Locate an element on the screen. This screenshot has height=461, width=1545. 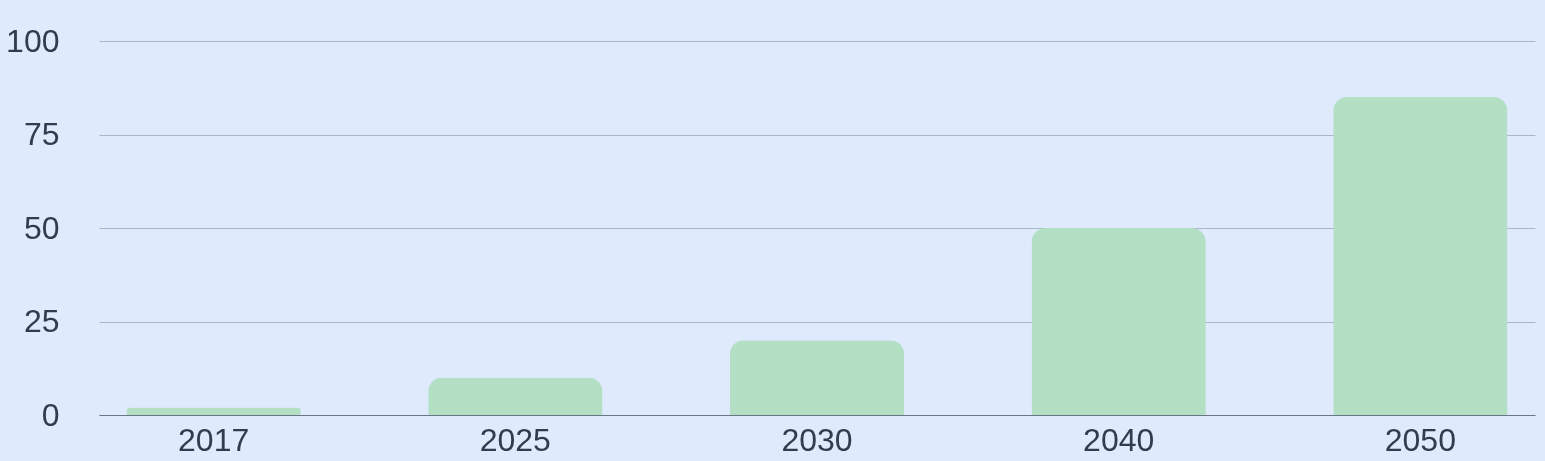
x-tick-label: 2040 is located at coordinates (1119, 439).